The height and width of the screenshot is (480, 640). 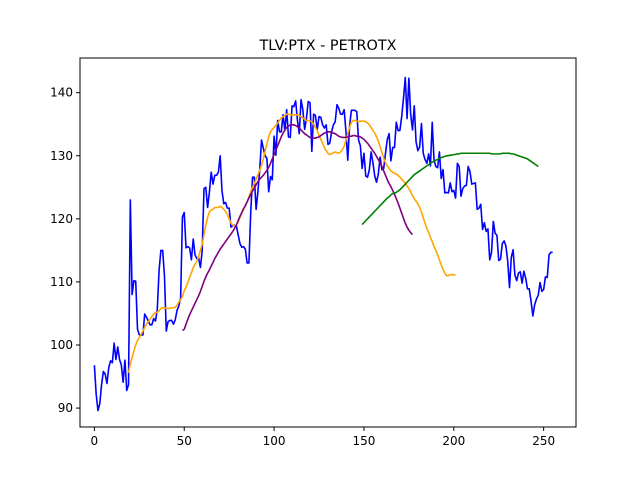 I want to click on x-tick-label: 200, so click(x=453, y=441).